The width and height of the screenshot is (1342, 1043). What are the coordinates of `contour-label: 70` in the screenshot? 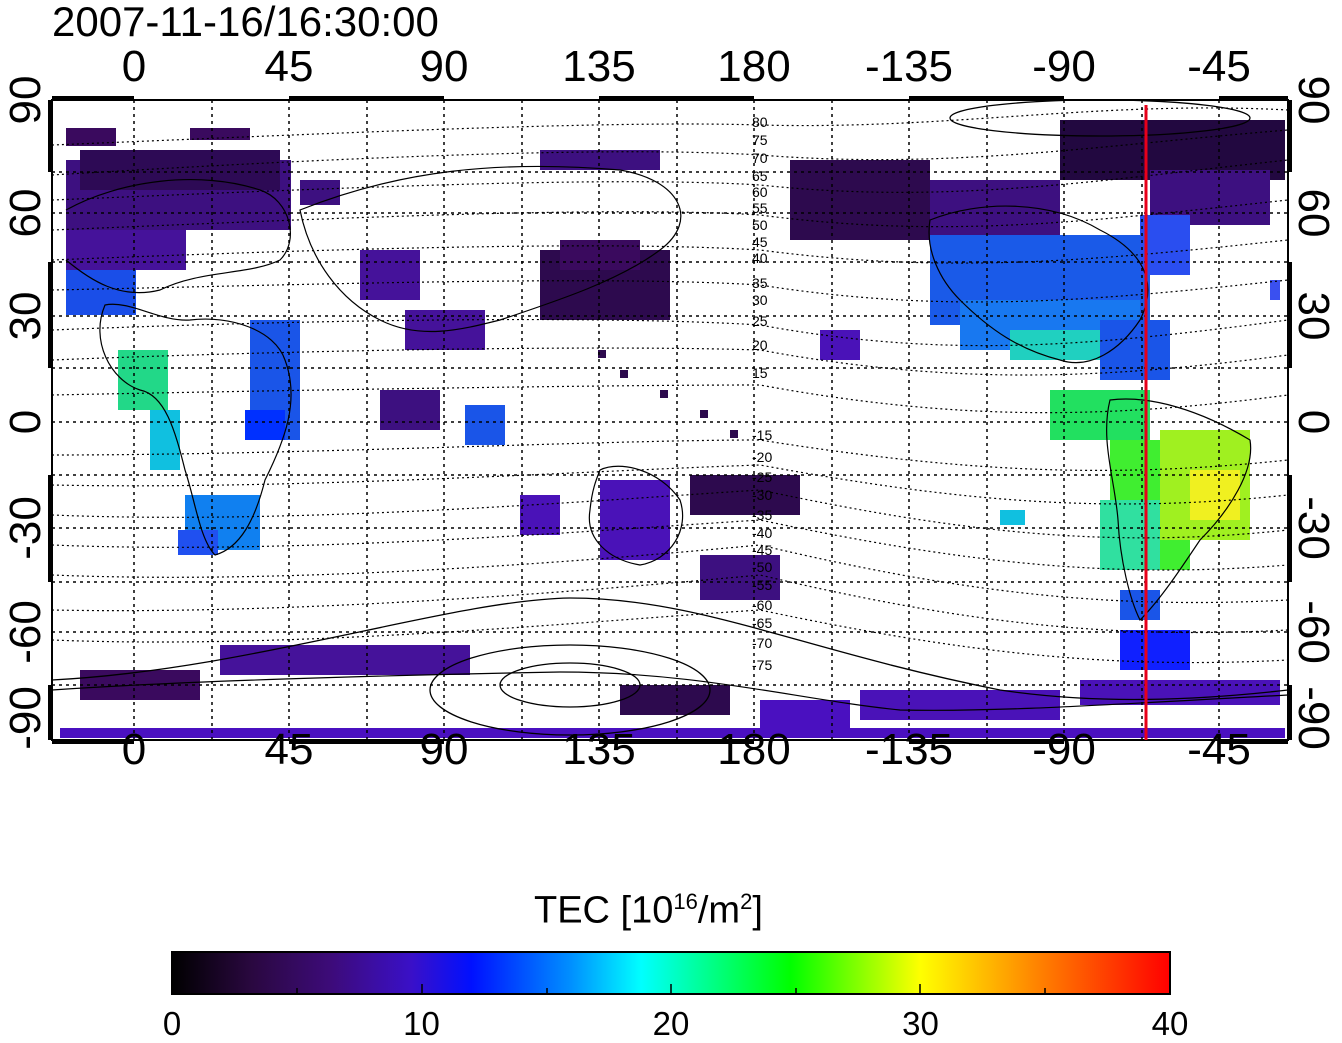 It's located at (760, 158).